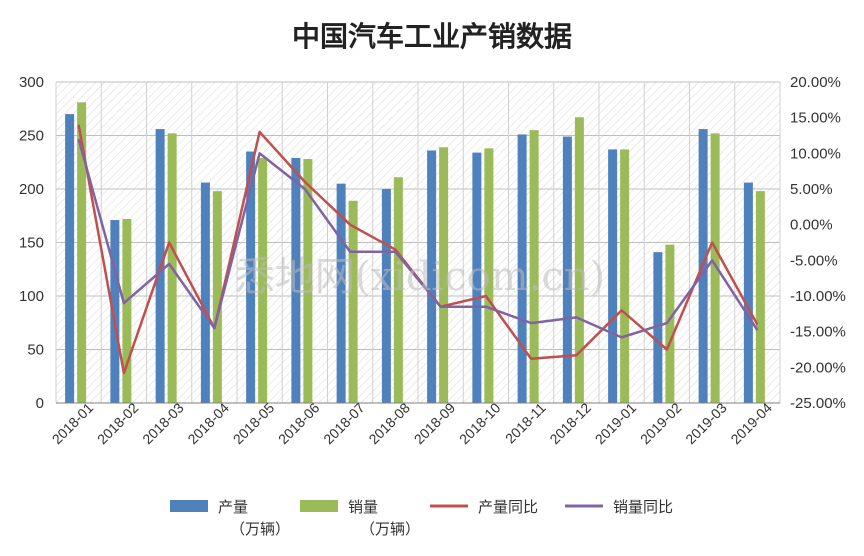  Describe the element at coordinates (480, 423) in the screenshot. I see `x-tick-label: 2018-10` at that location.